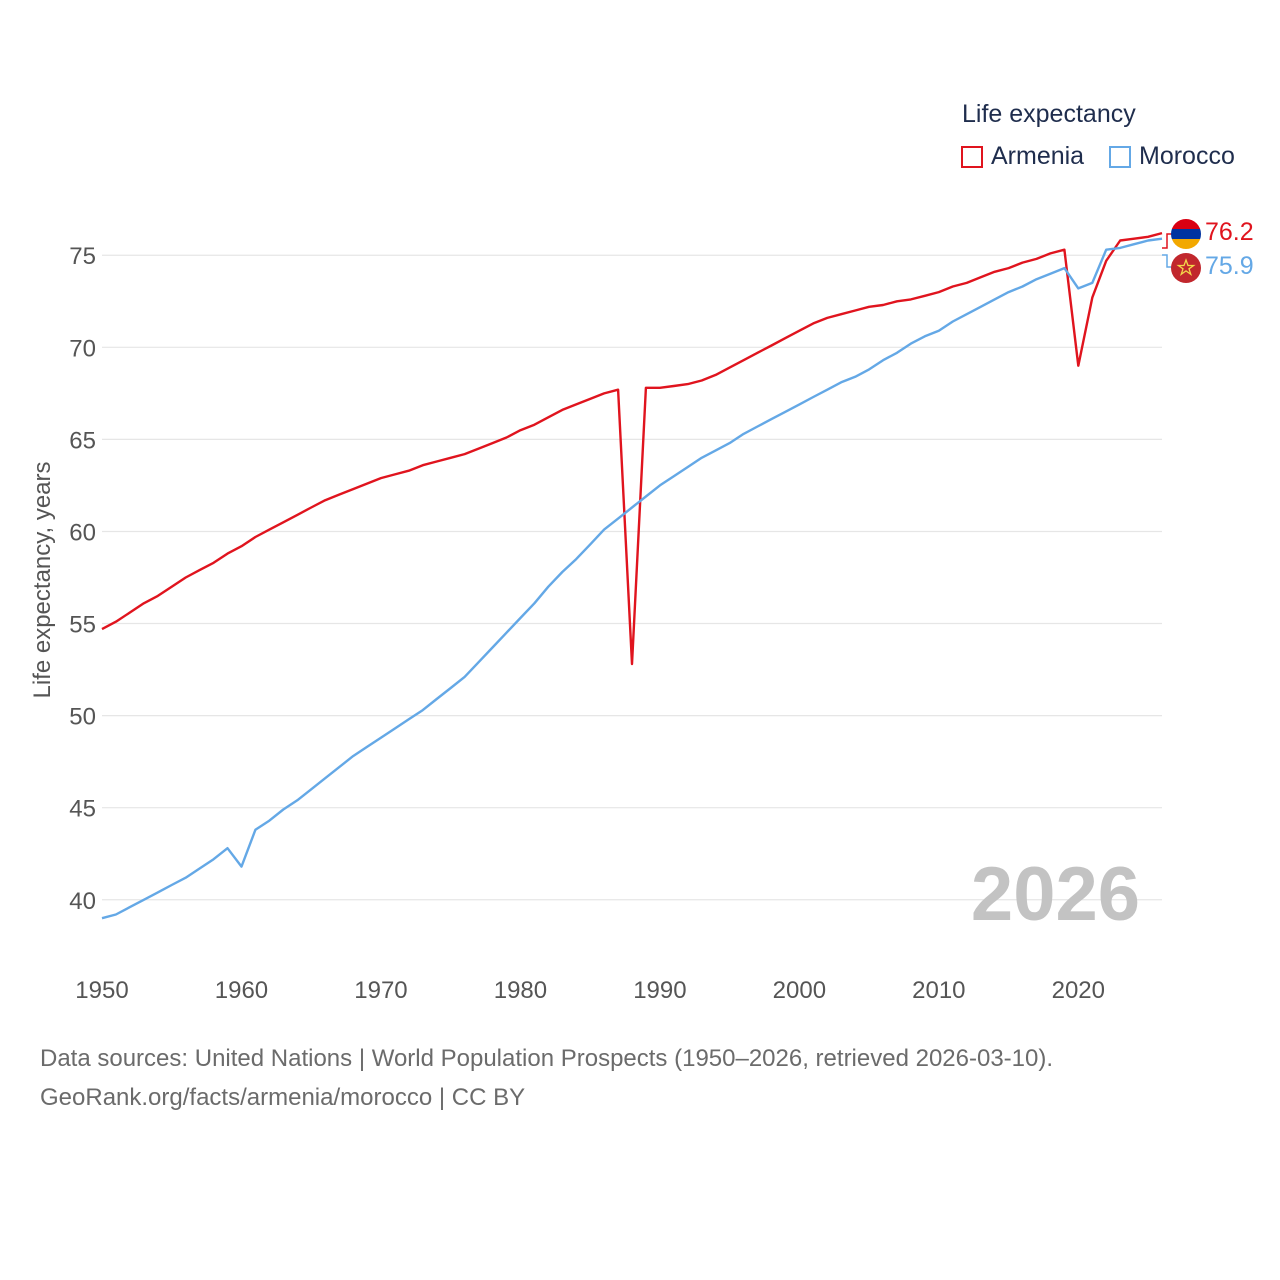 The width and height of the screenshot is (1280, 1280). Describe the element at coordinates (1167, 261) in the screenshot. I see `morocco-end-connector` at that location.